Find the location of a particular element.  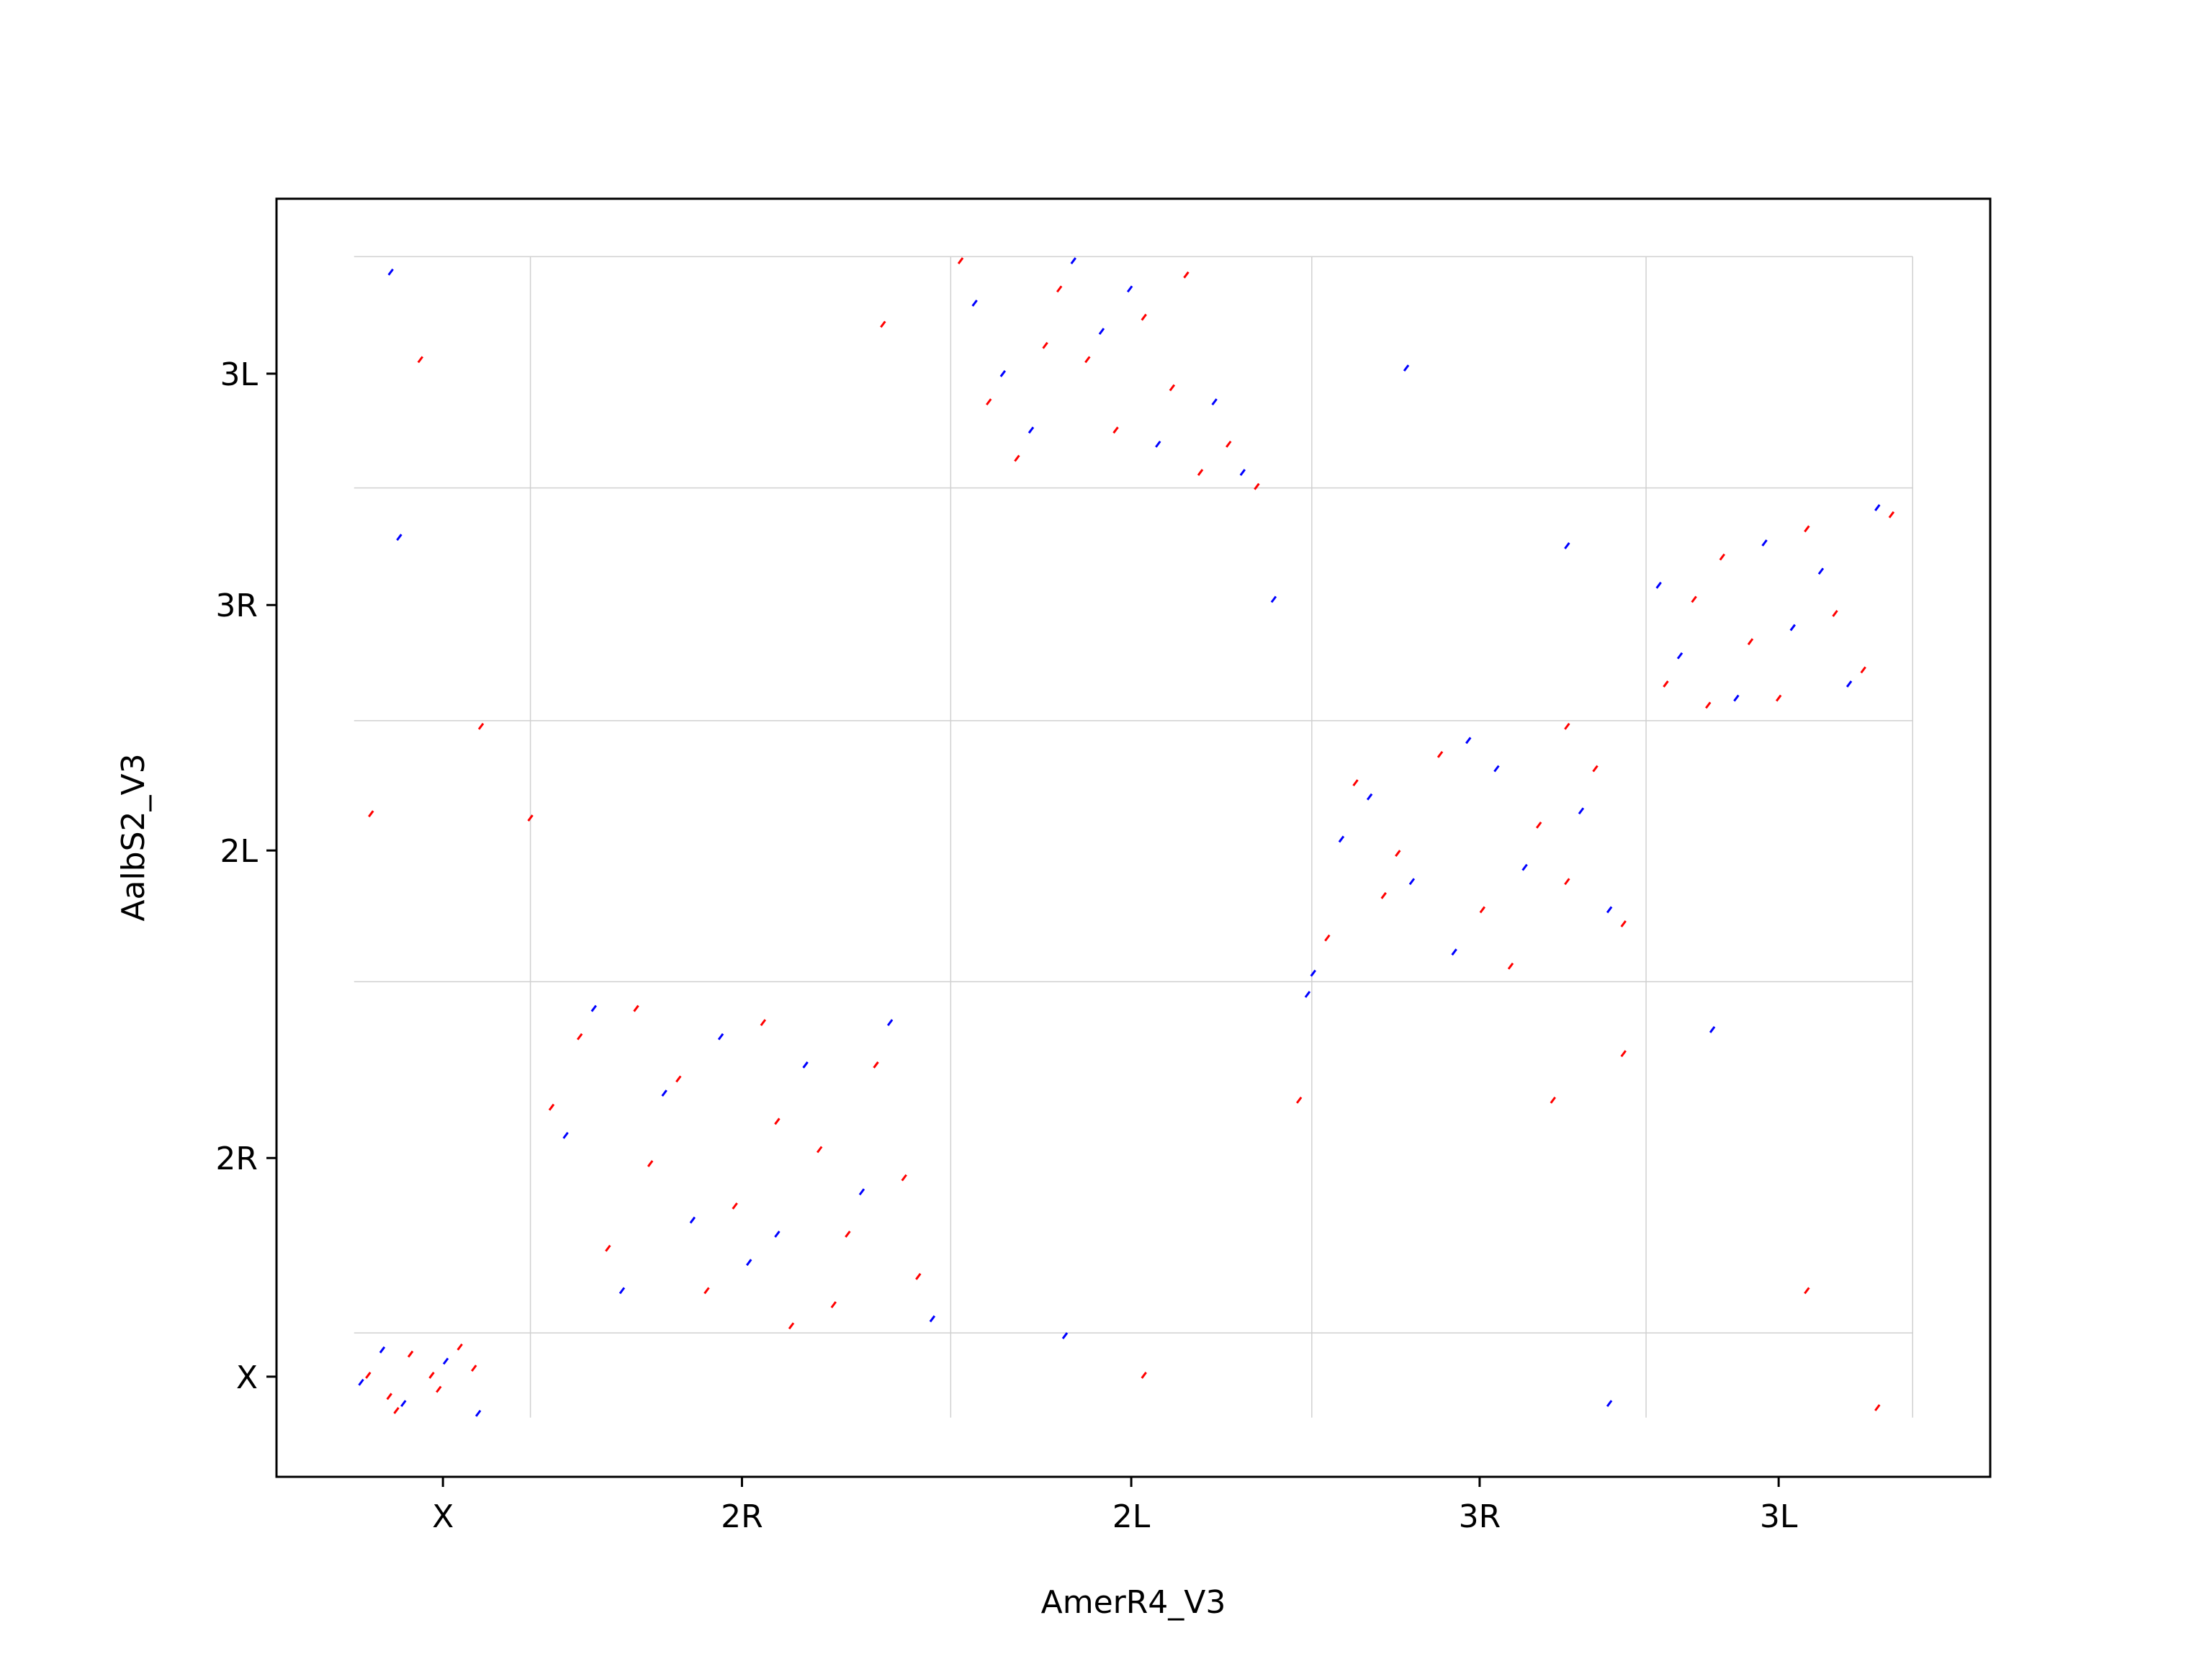

y-tick-label: X is located at coordinates (247, 1378).